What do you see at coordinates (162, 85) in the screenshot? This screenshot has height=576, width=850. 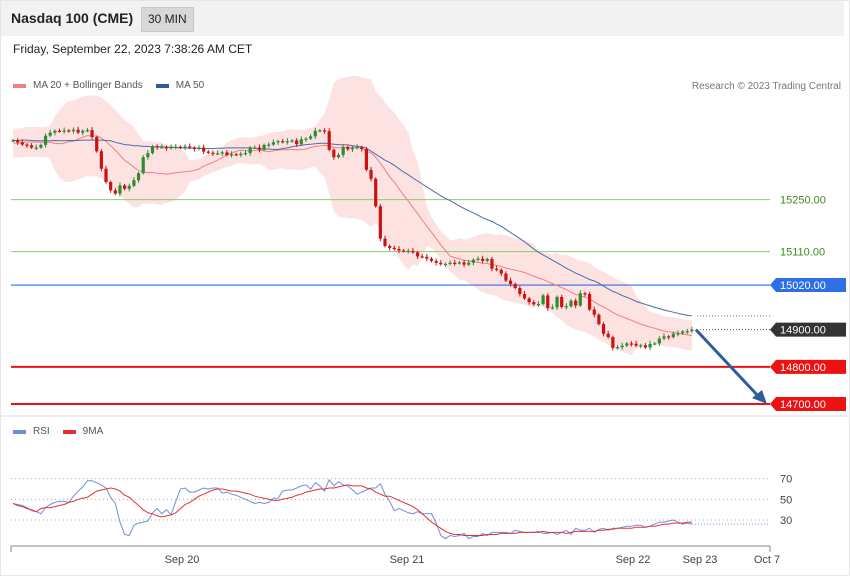 I see `legend-ma50-swatch` at bounding box center [162, 85].